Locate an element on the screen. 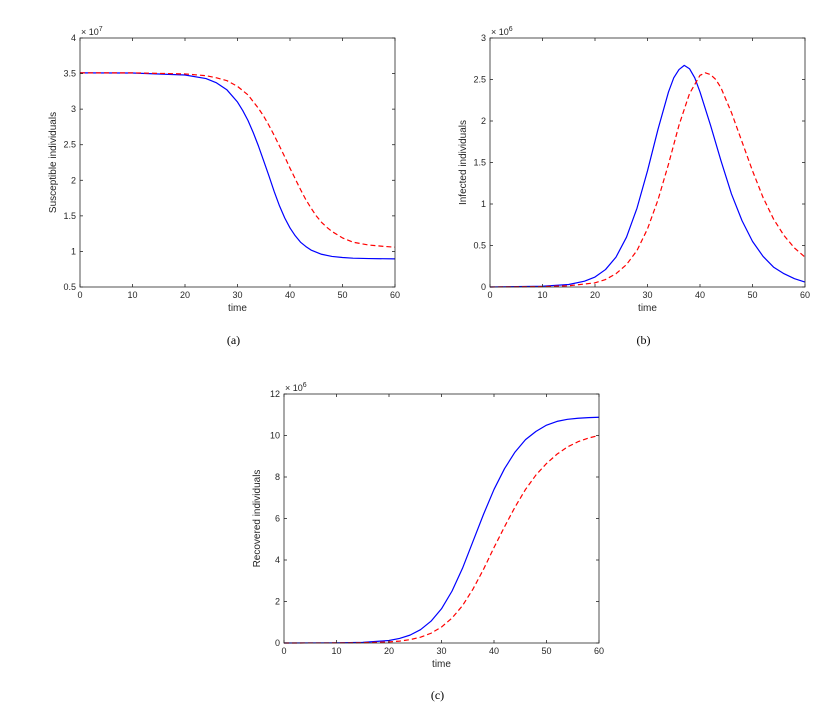  panel-caption: (b) is located at coordinates (644, 340).